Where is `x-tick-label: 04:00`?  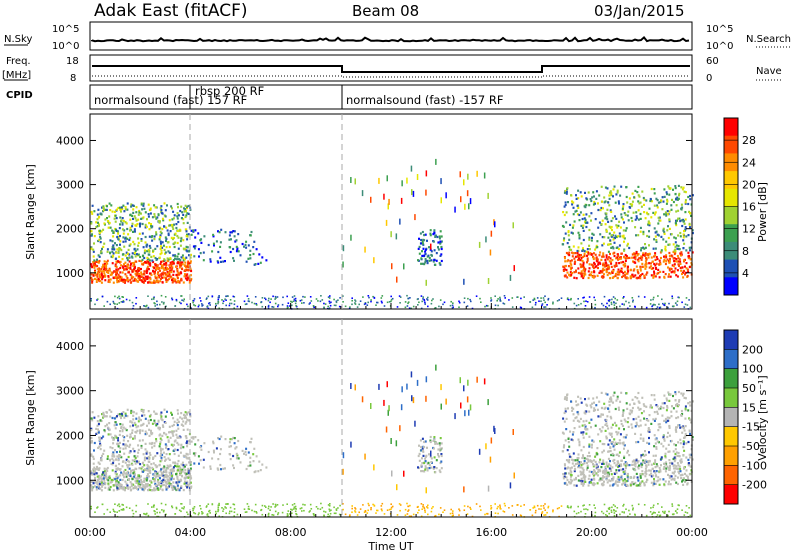
x-tick-label: 04:00 is located at coordinates (190, 532).